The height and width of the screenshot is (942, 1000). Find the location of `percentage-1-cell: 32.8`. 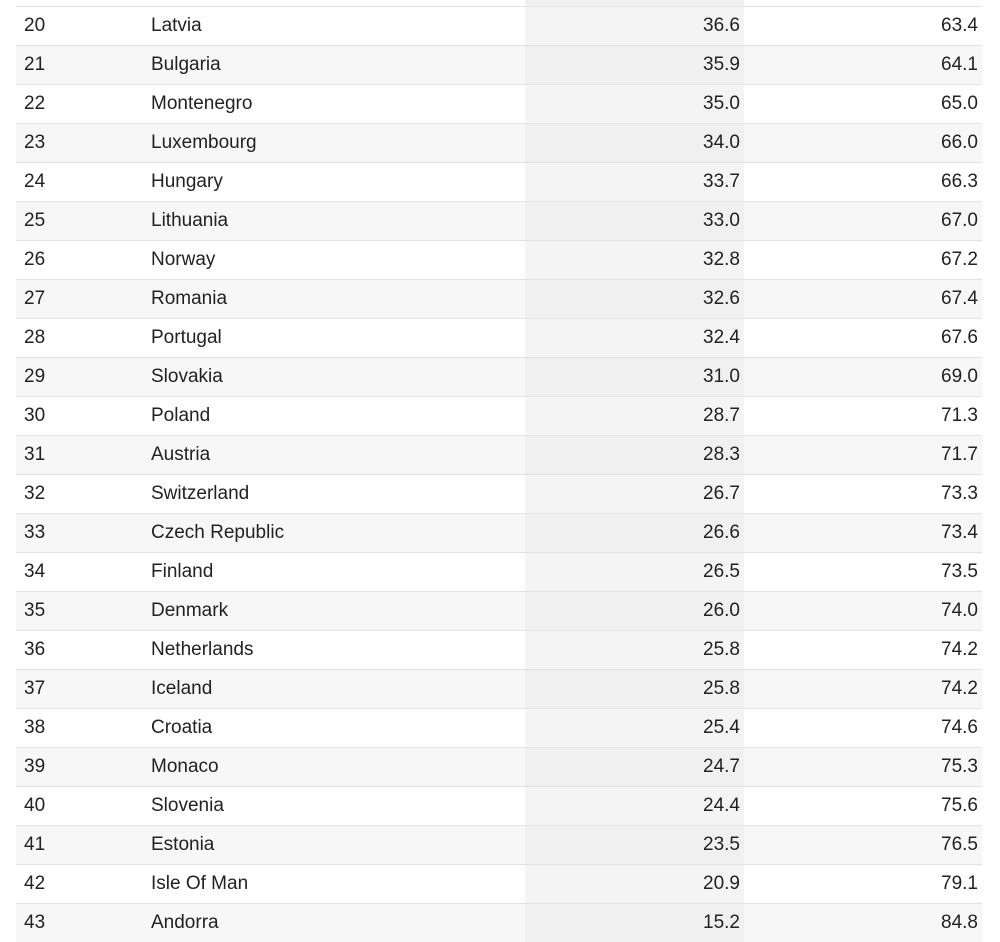

percentage-1-cell: 32.8 is located at coordinates (634, 260).